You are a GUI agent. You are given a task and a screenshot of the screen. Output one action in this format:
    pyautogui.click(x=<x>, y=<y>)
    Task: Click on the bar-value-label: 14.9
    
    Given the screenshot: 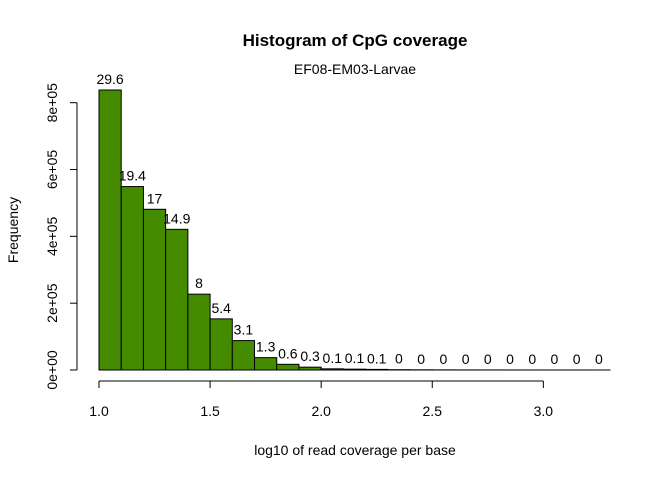 What is the action you would take?
    pyautogui.click(x=176, y=218)
    